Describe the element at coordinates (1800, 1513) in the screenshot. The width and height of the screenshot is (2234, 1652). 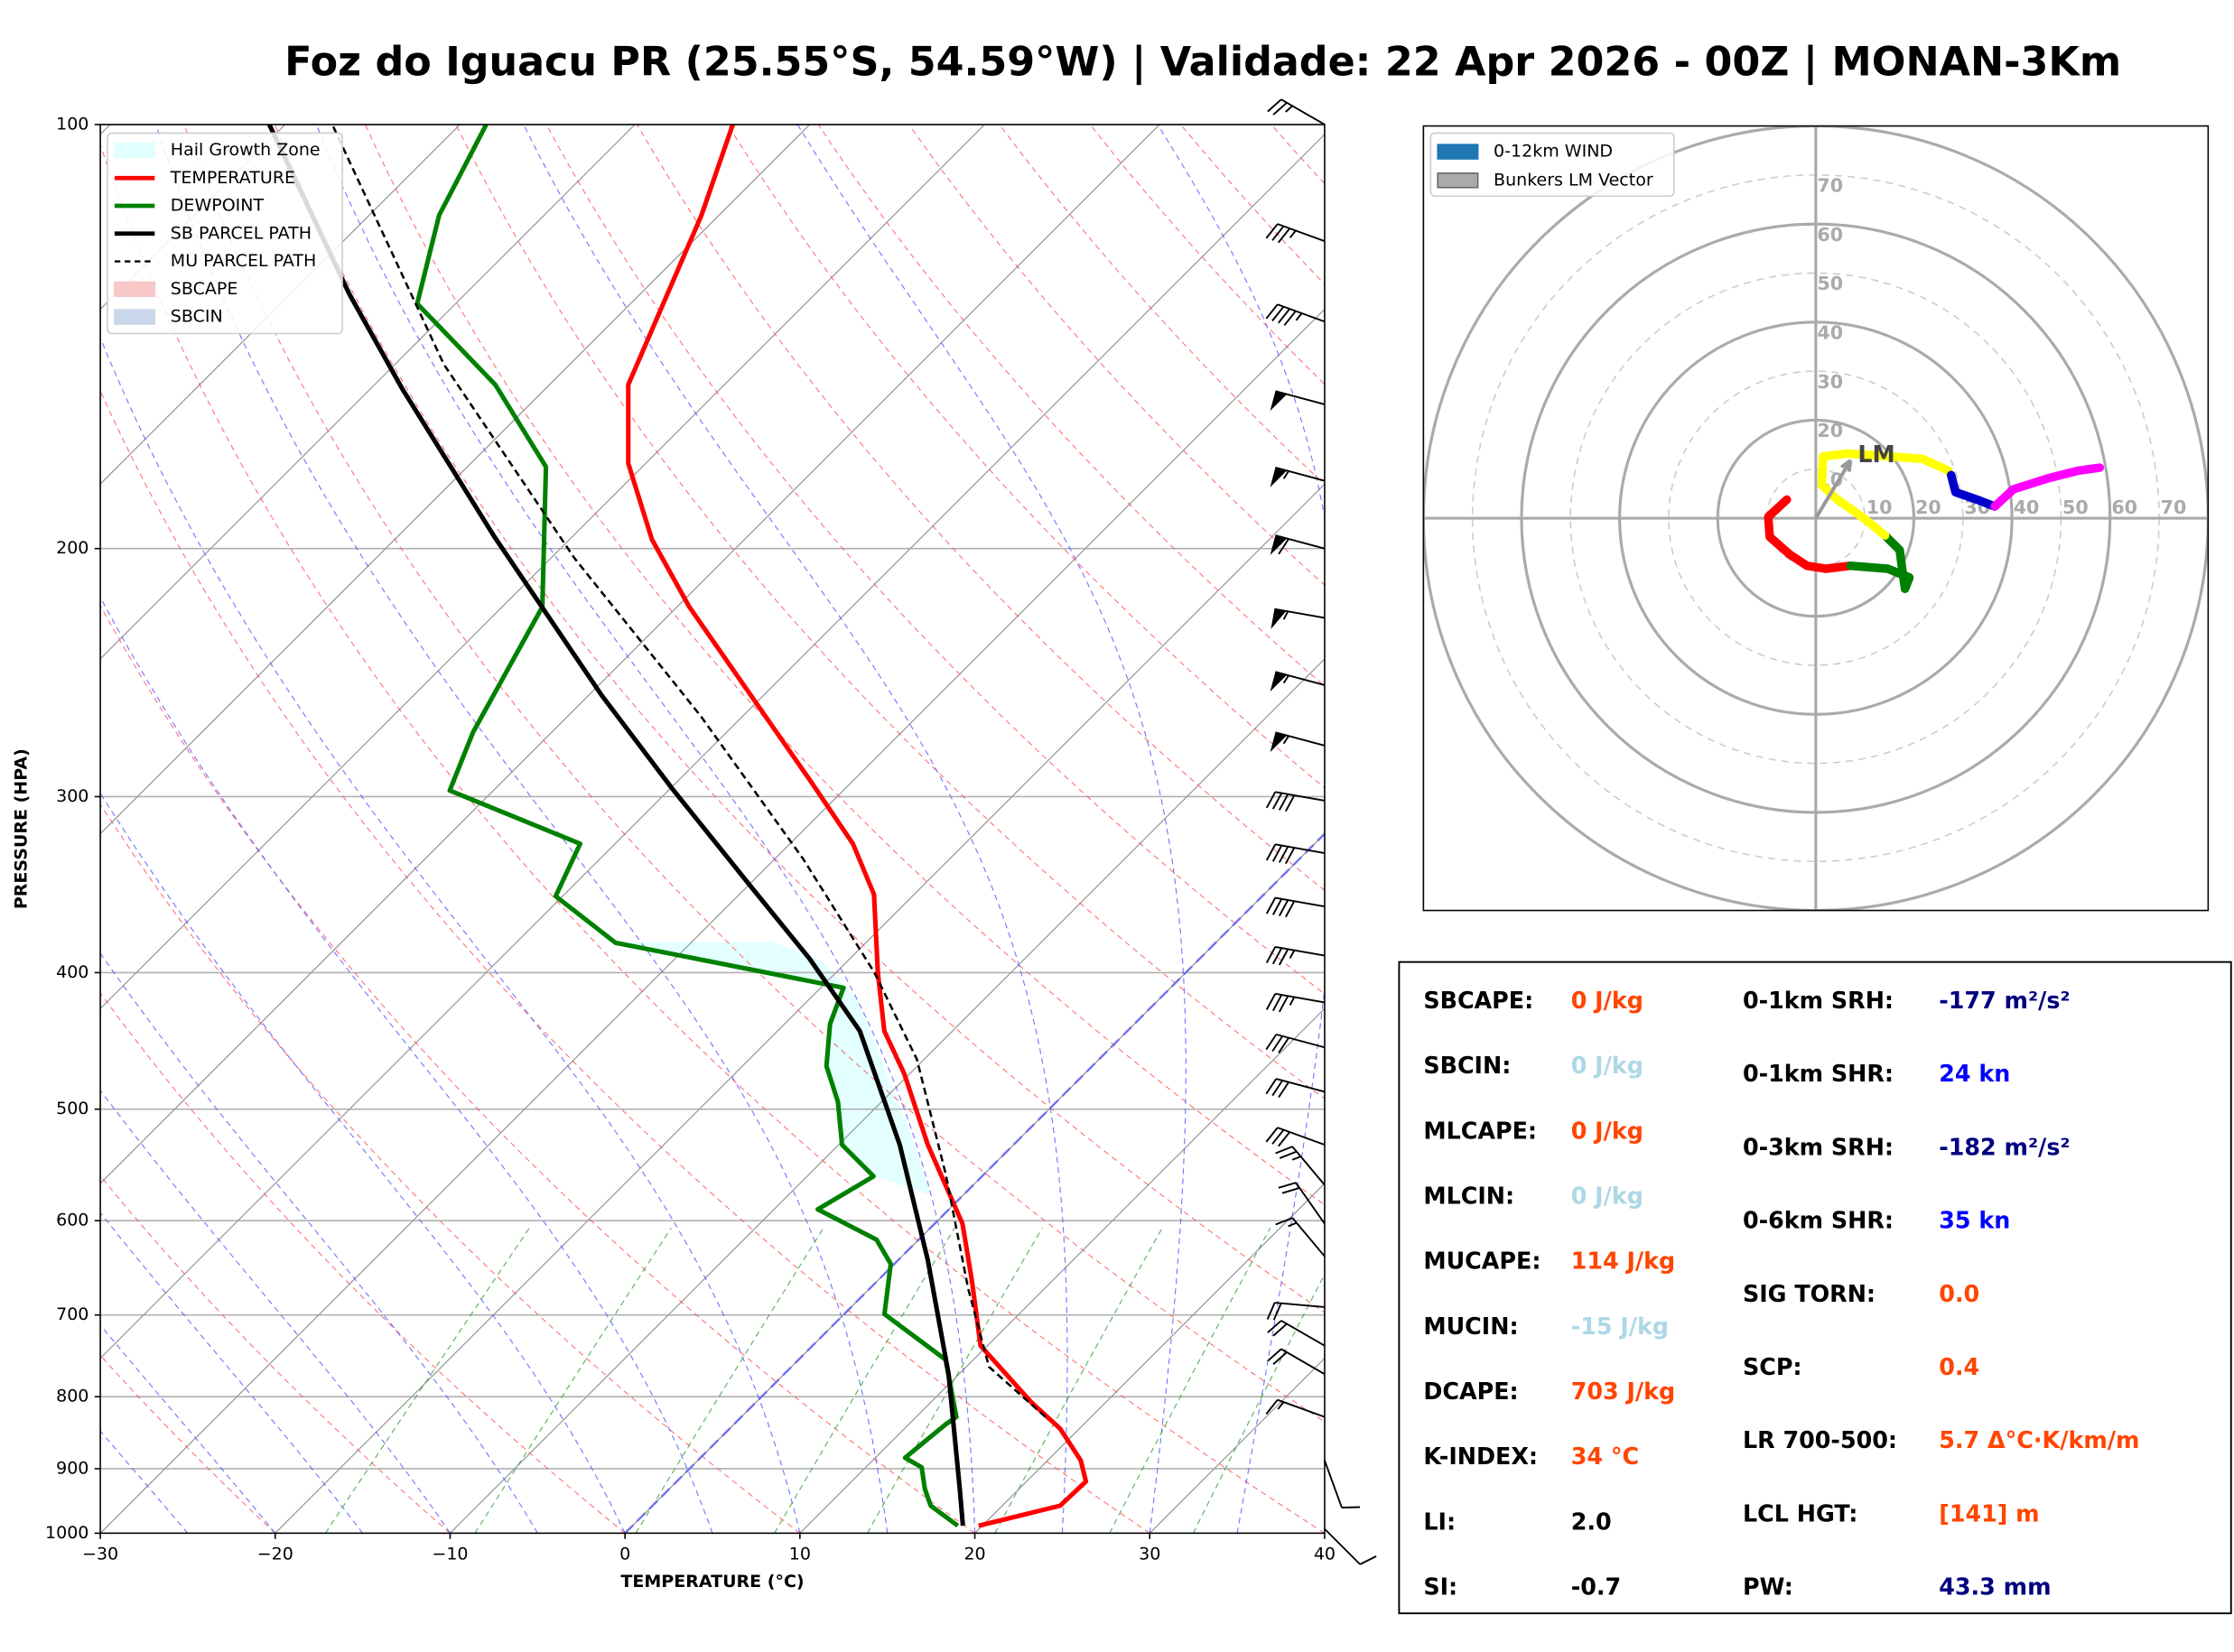
I see `index-label: LCL HGT:` at that location.